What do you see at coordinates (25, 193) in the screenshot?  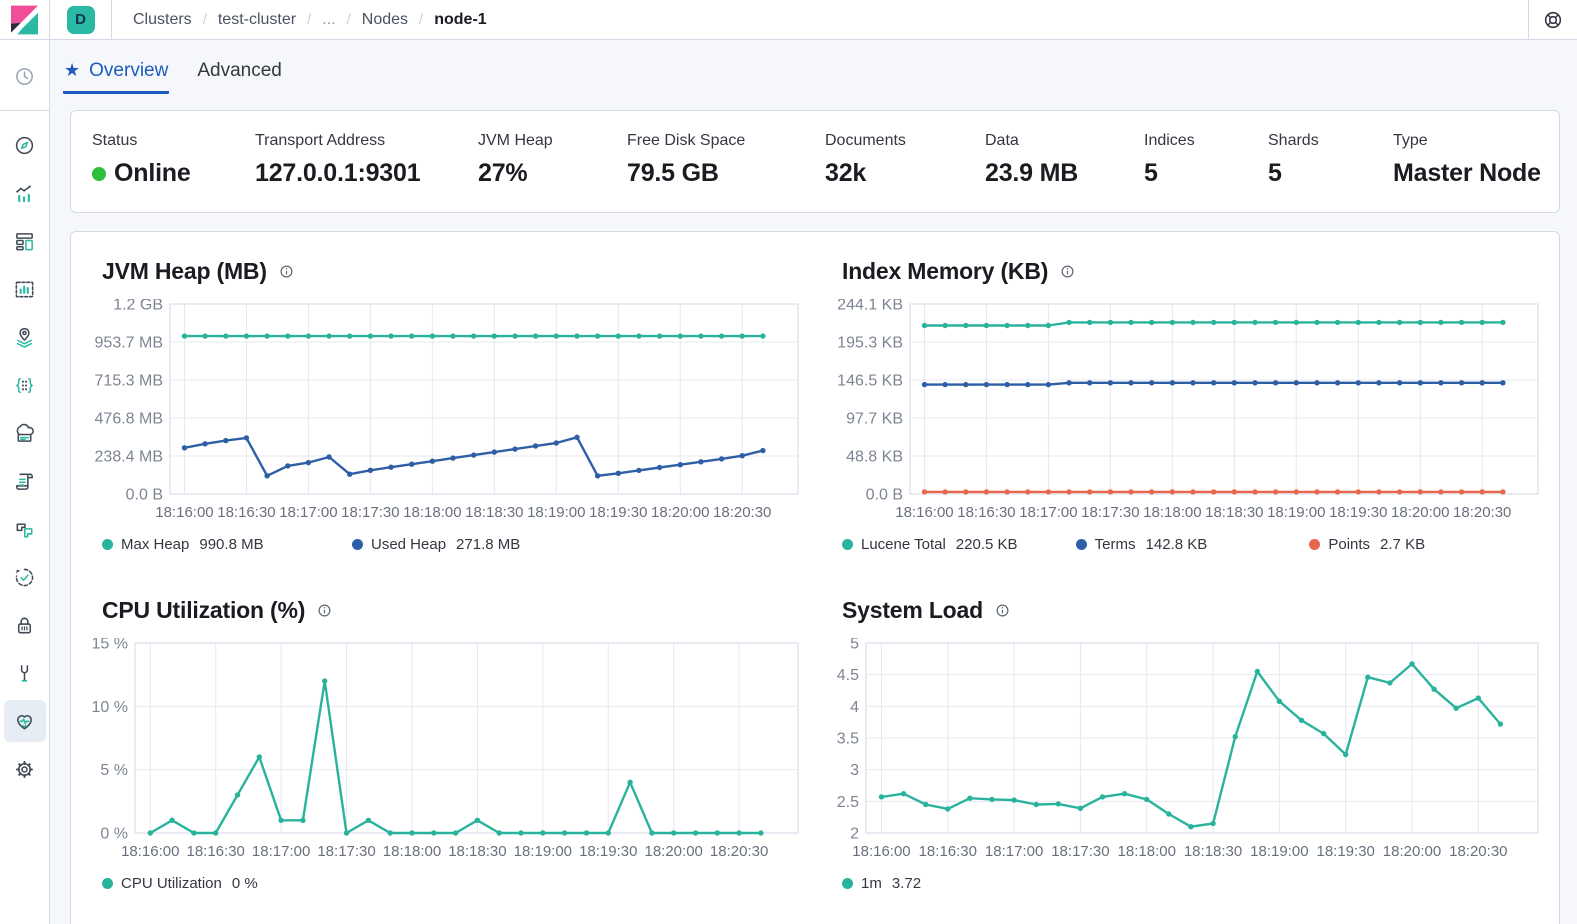 I see `sidebar-item-visualize` at bounding box center [25, 193].